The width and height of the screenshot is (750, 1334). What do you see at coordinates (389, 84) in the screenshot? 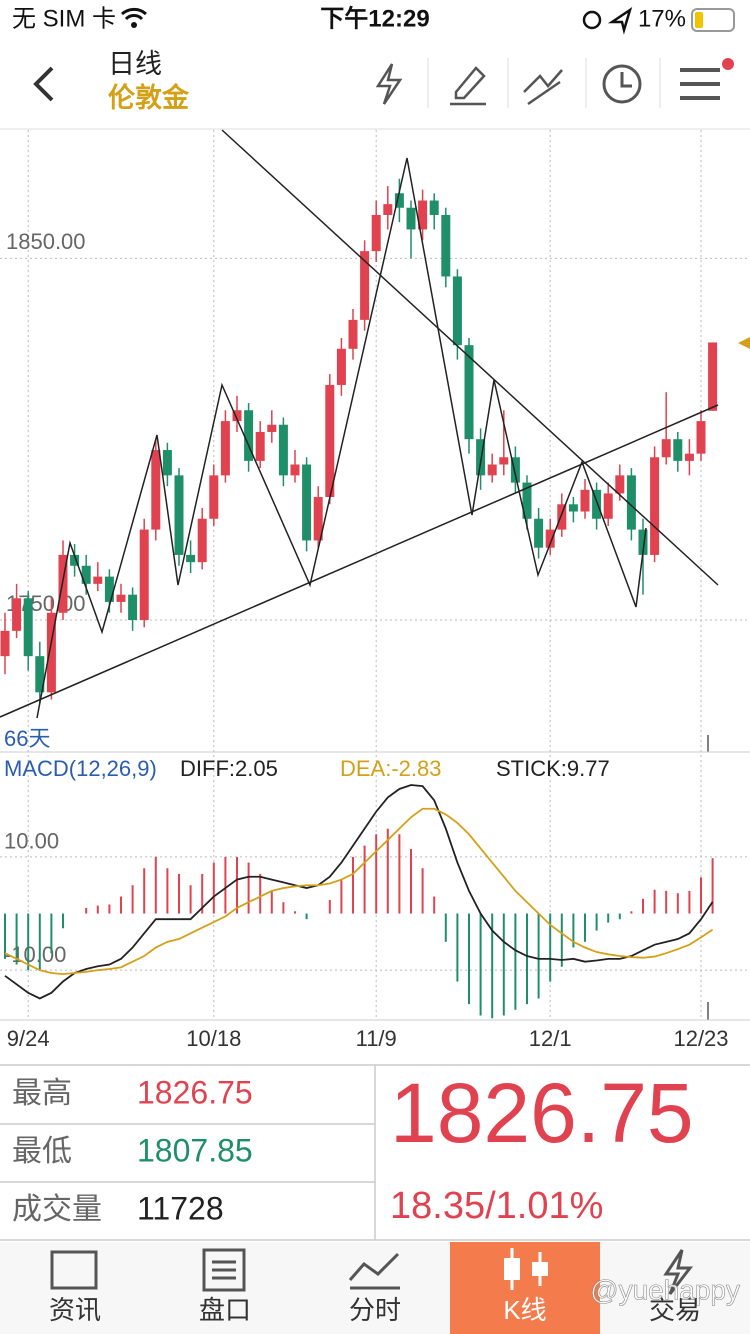
I see `flash-icon` at bounding box center [389, 84].